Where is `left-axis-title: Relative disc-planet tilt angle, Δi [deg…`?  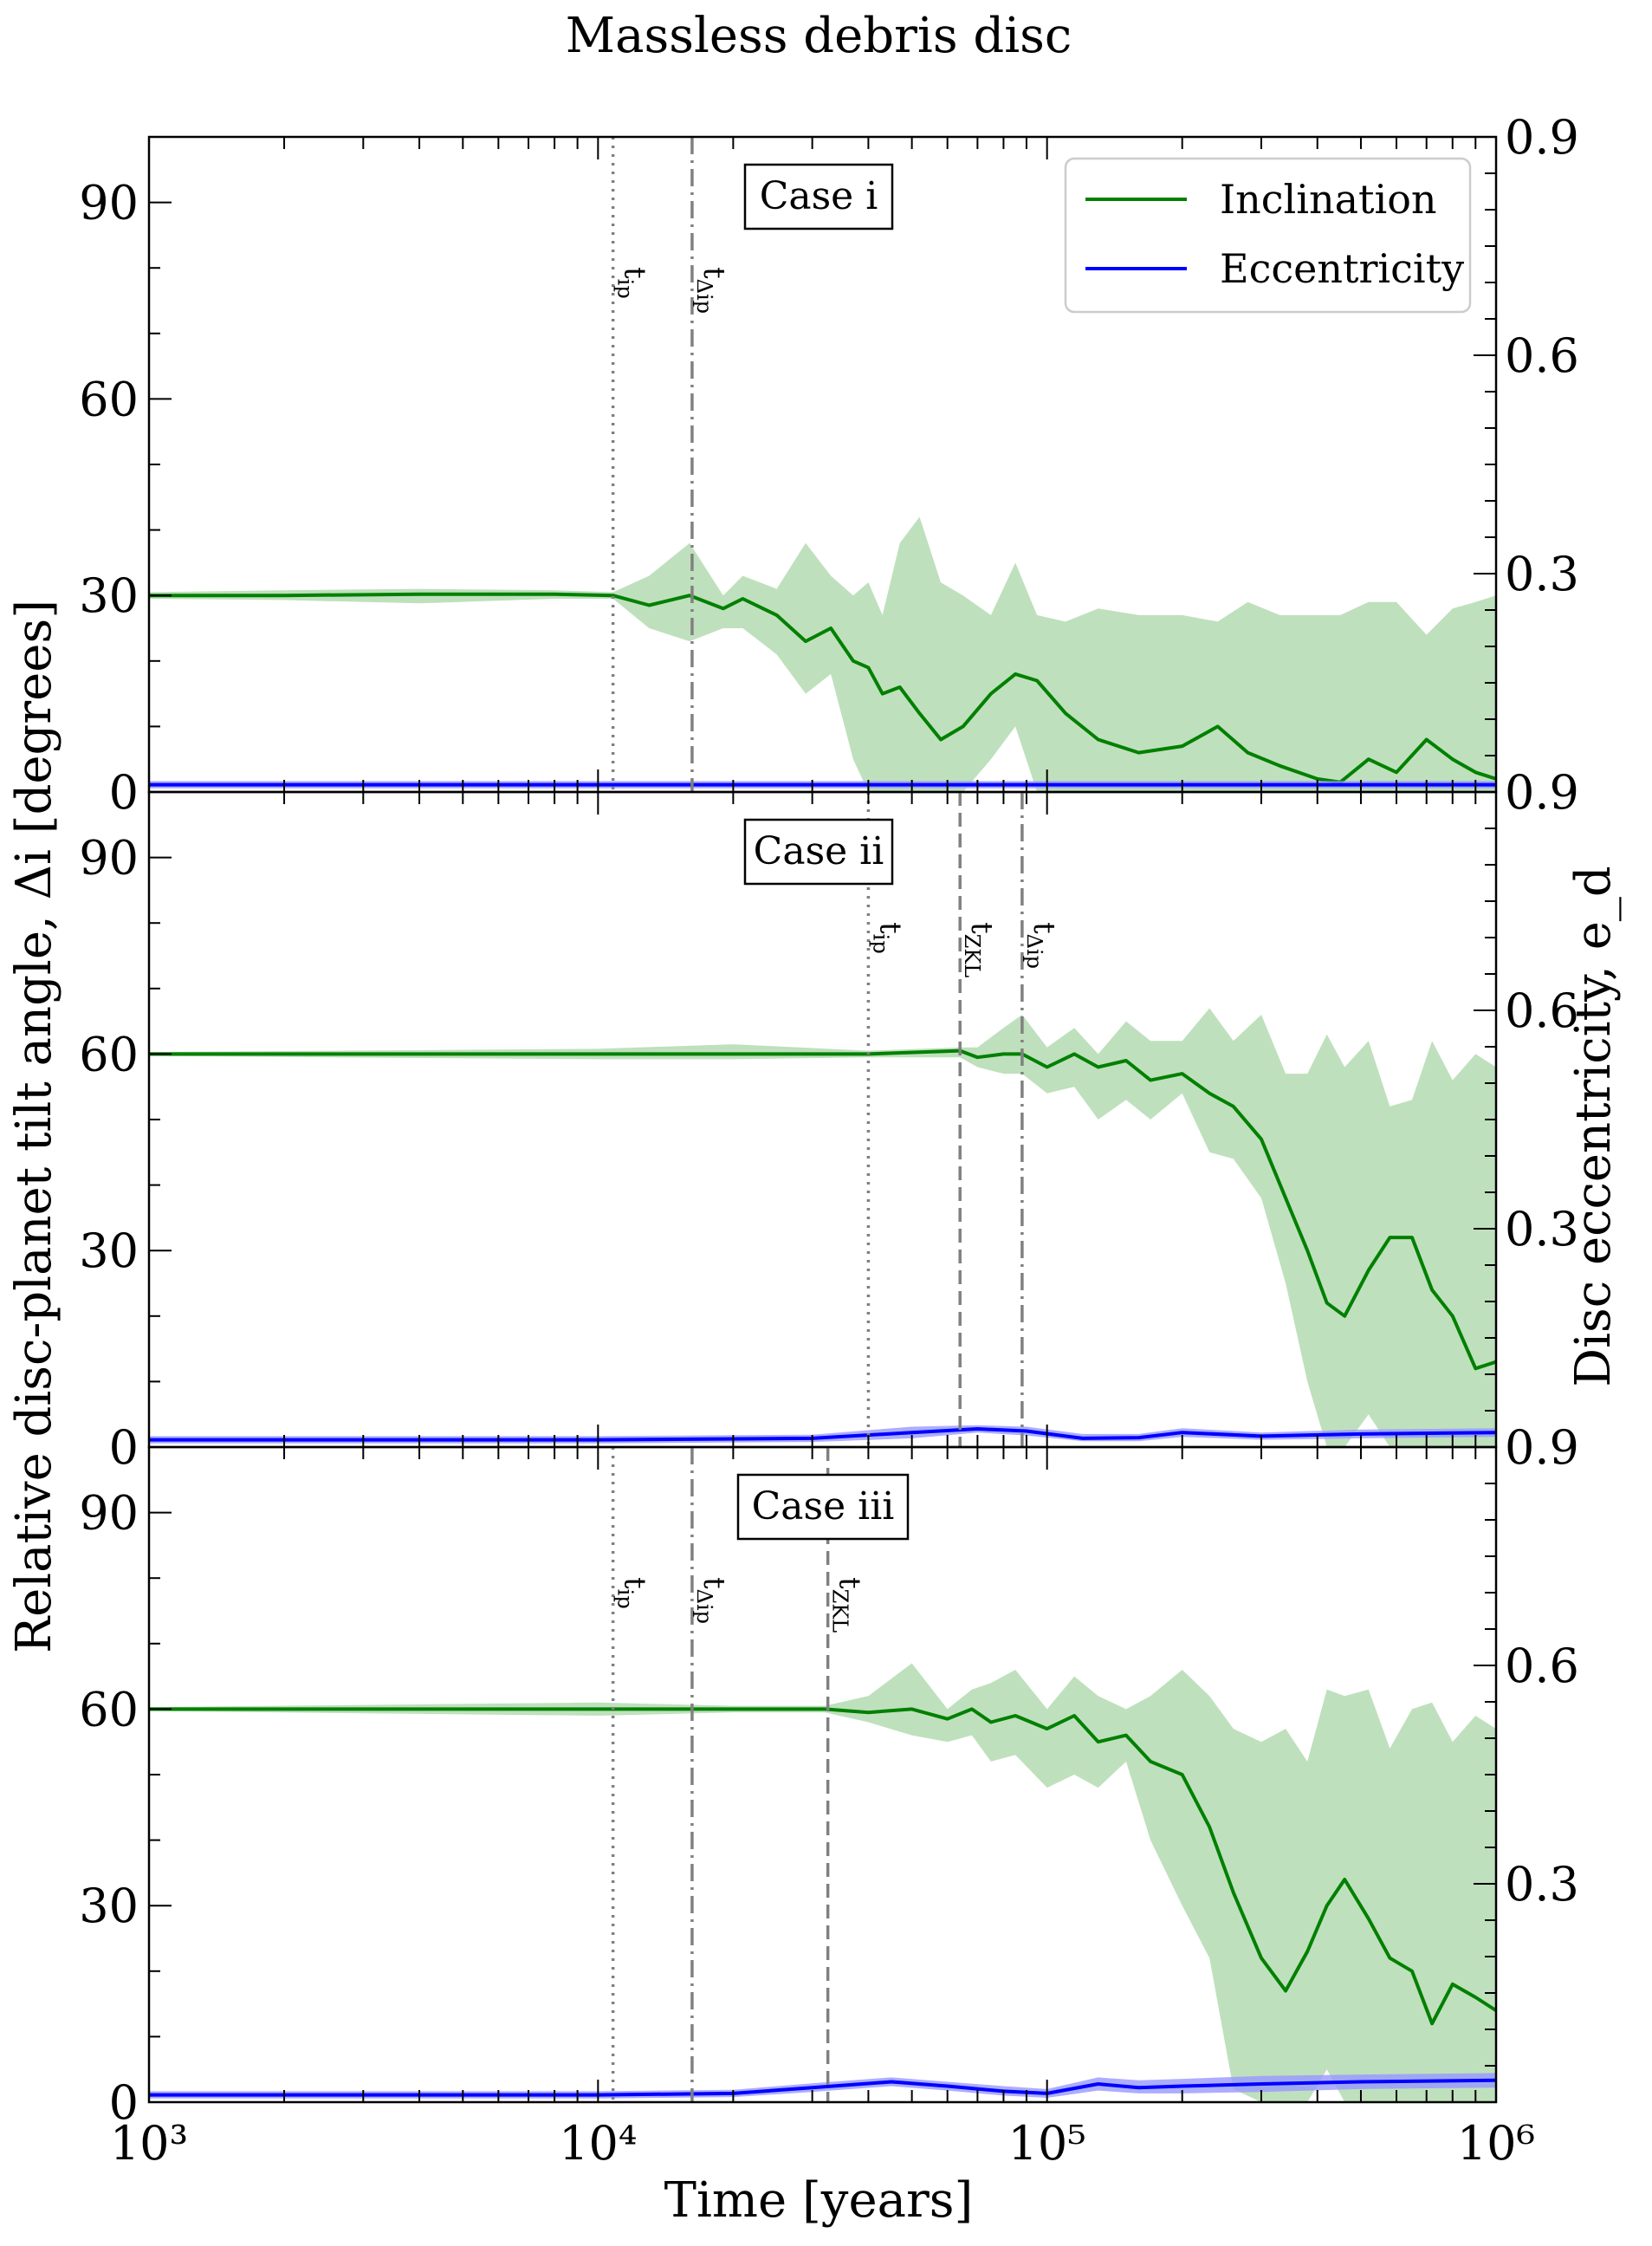 left-axis-title: Relative disc-planet tilt angle, Δi [deg… is located at coordinates (34, 1126).